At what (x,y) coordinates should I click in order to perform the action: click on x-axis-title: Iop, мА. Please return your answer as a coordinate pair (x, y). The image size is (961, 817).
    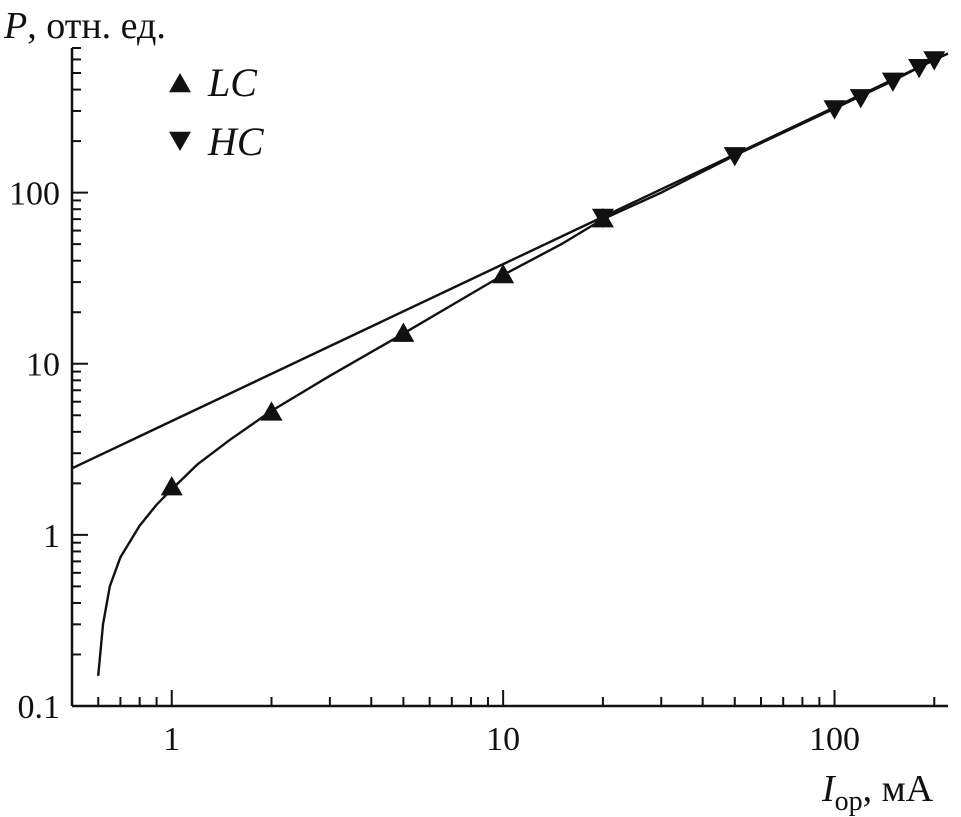
    Looking at the image, I should click on (877, 792).